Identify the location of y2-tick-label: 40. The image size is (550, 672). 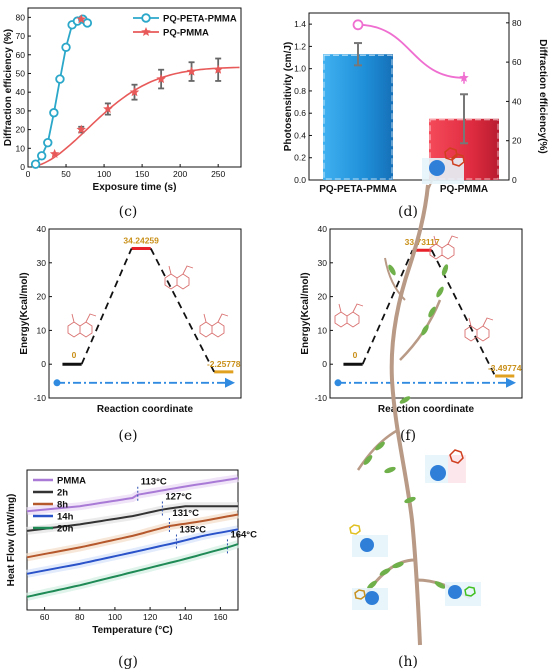
(517, 101).